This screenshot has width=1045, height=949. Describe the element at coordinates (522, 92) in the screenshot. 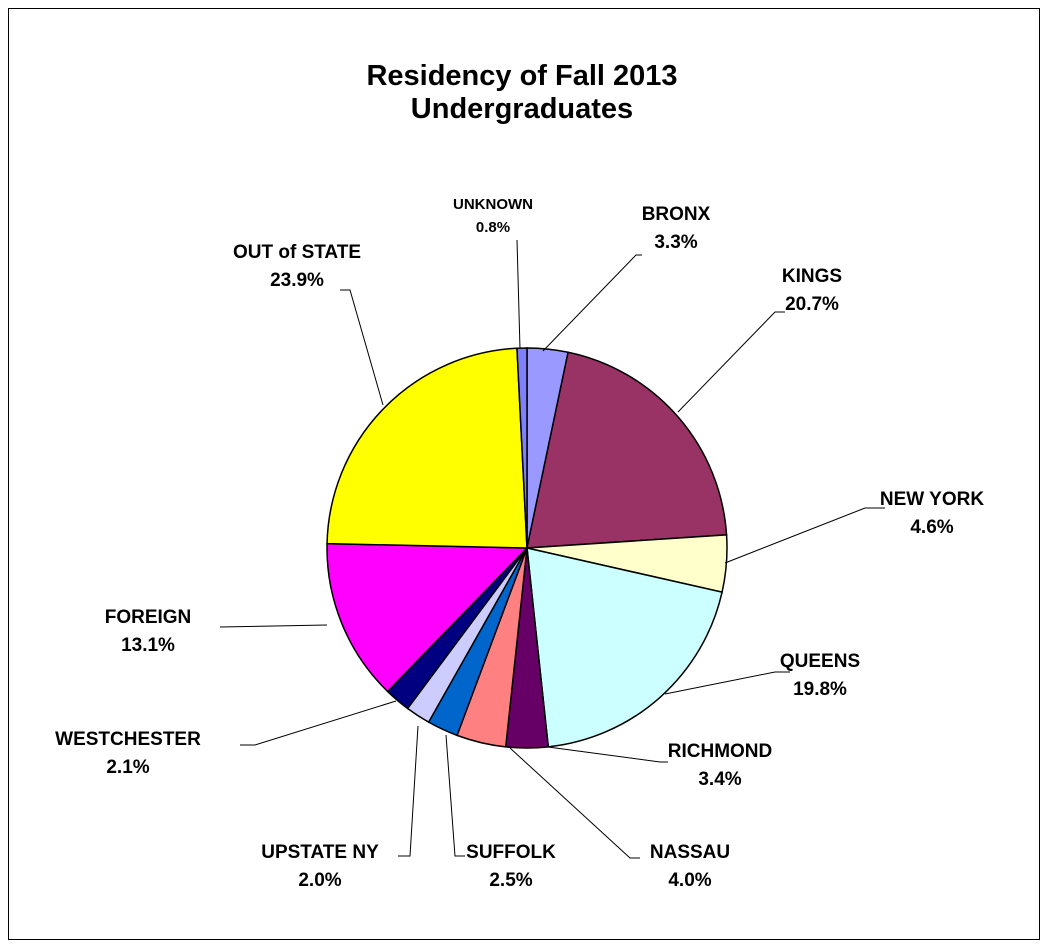

I see `chart-title: Residency of Fall 2013 Undergraduates` at that location.